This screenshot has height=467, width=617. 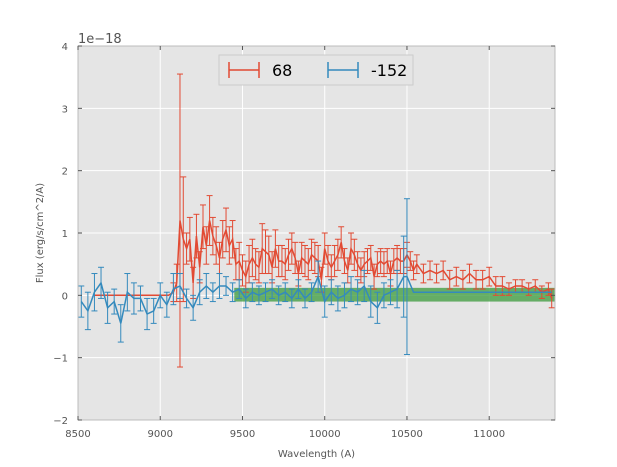 What do you see at coordinates (242, 434) in the screenshot?
I see `x-tick-label: 9500` at bounding box center [242, 434].